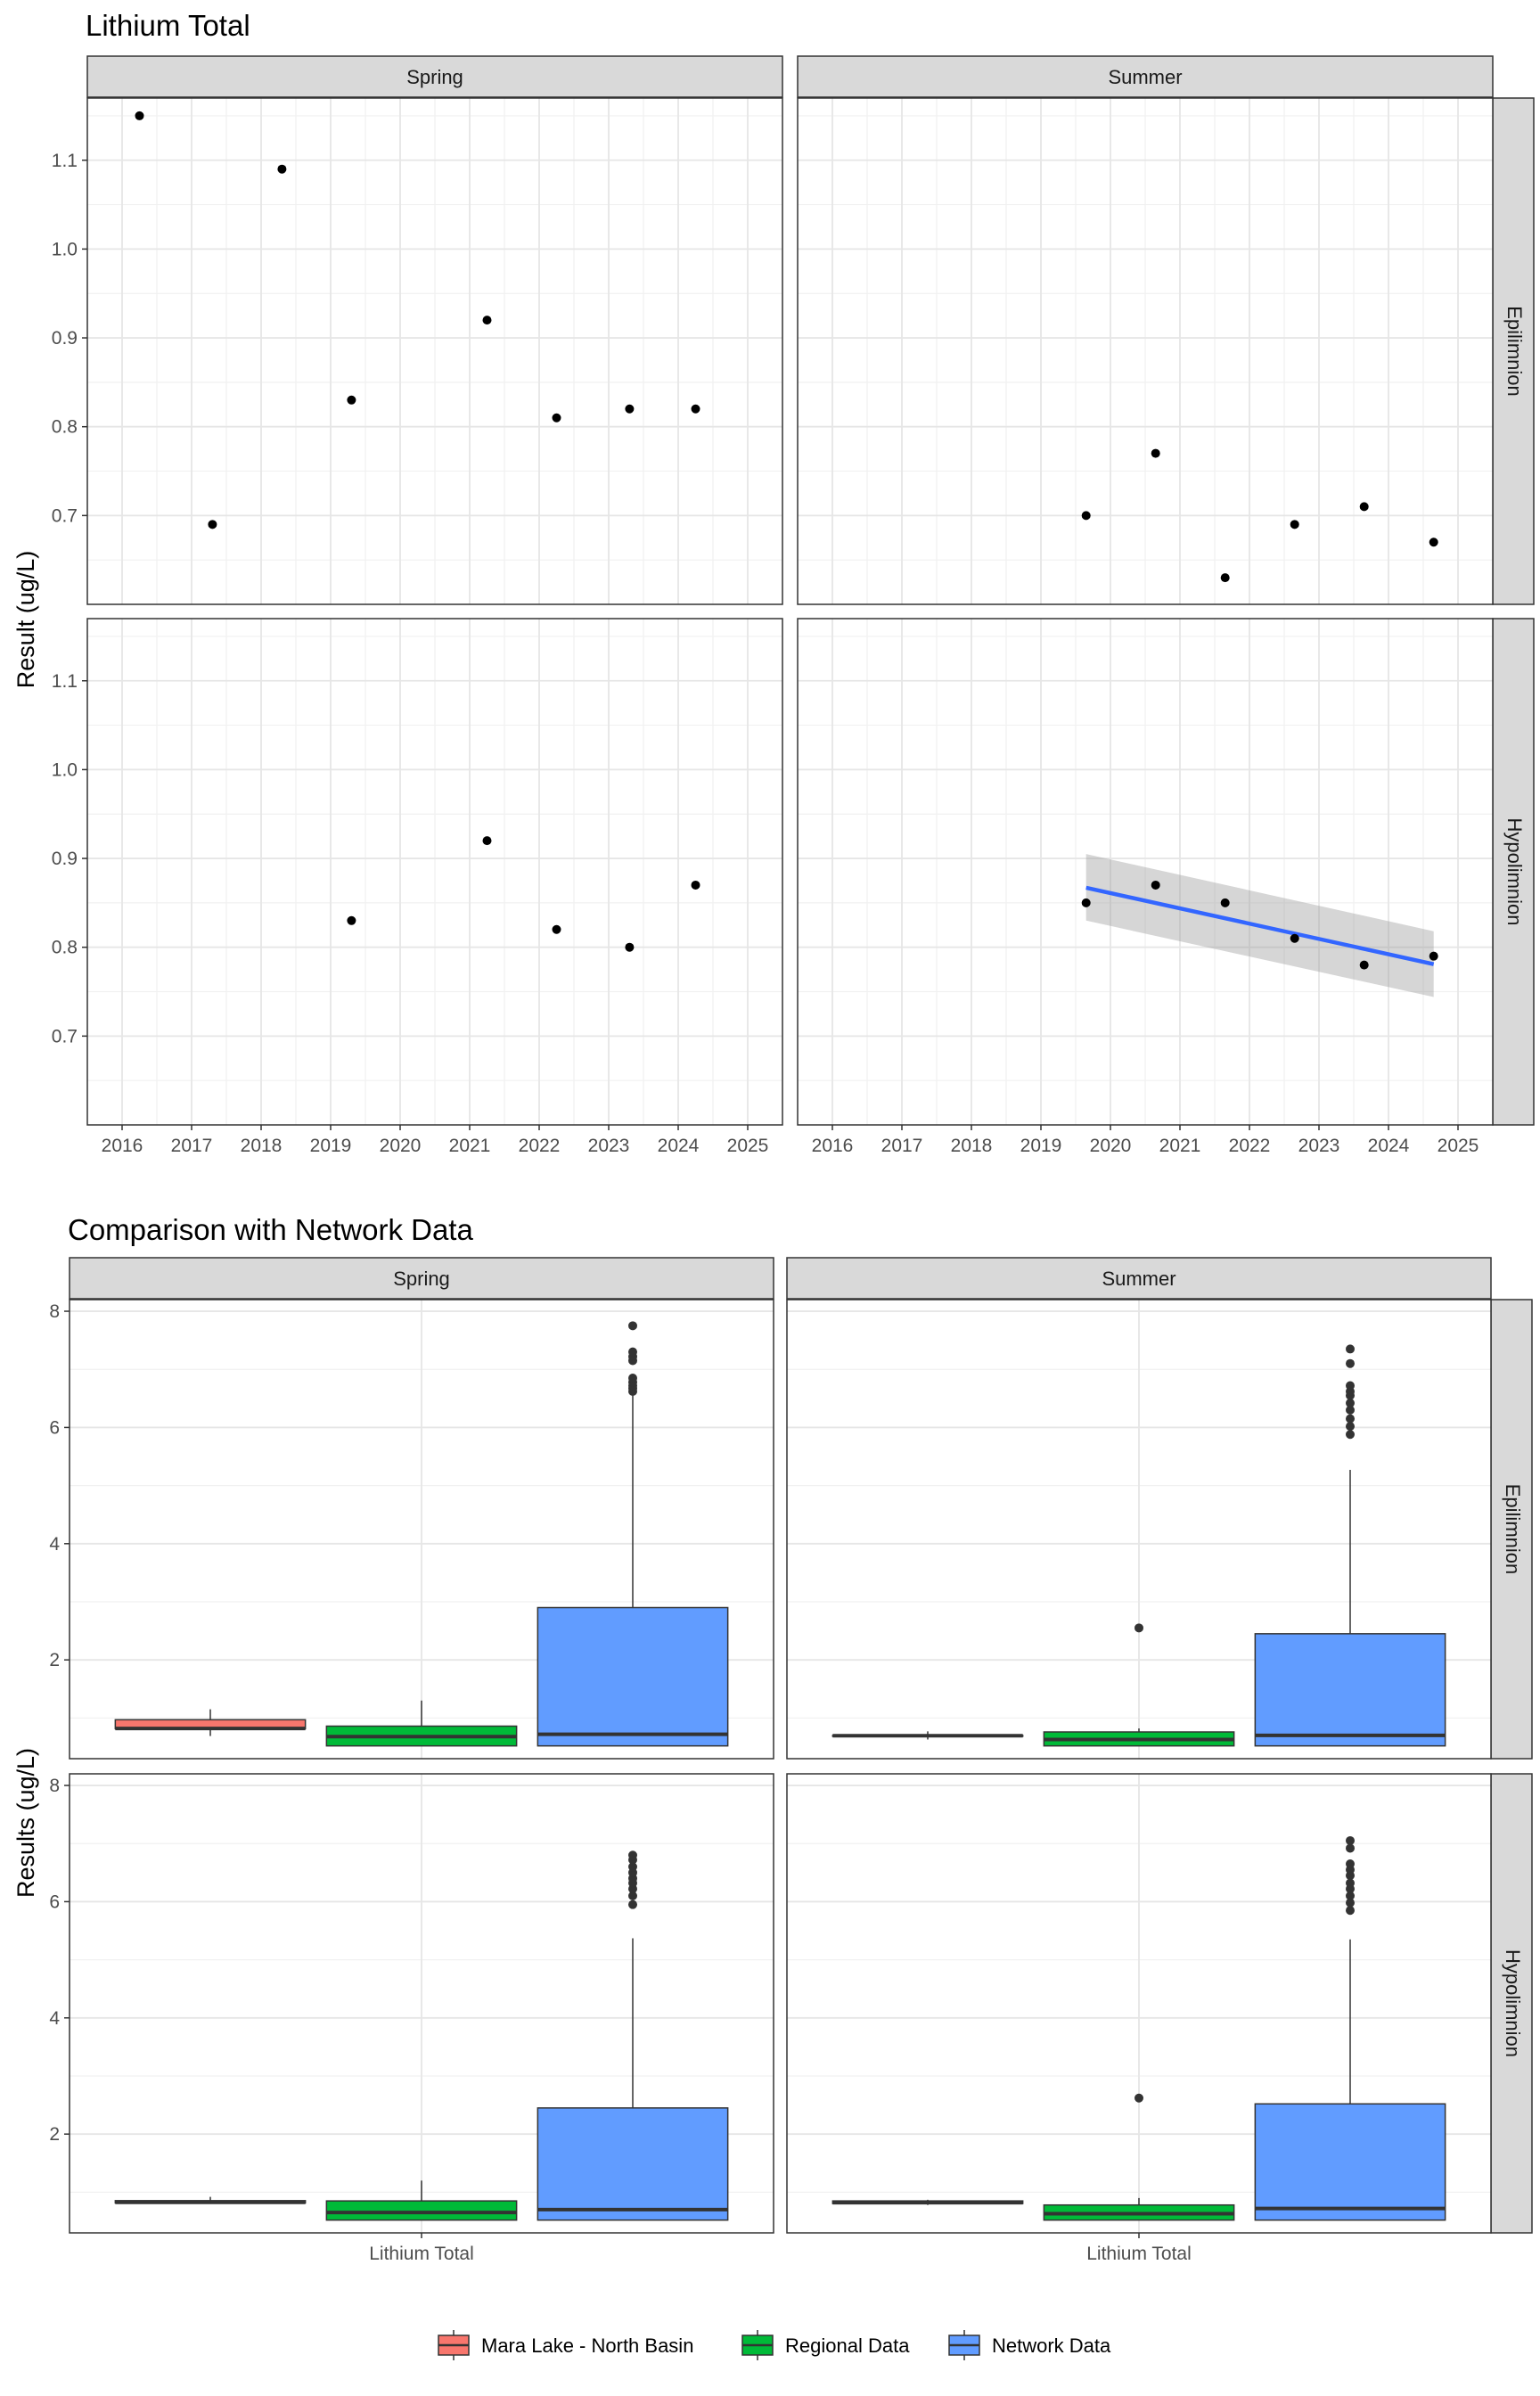 The image size is (1540, 2396). I want to click on legend-entry-mara-lake-north-basin: Mara Lake - North Basin, so click(565, 2345).